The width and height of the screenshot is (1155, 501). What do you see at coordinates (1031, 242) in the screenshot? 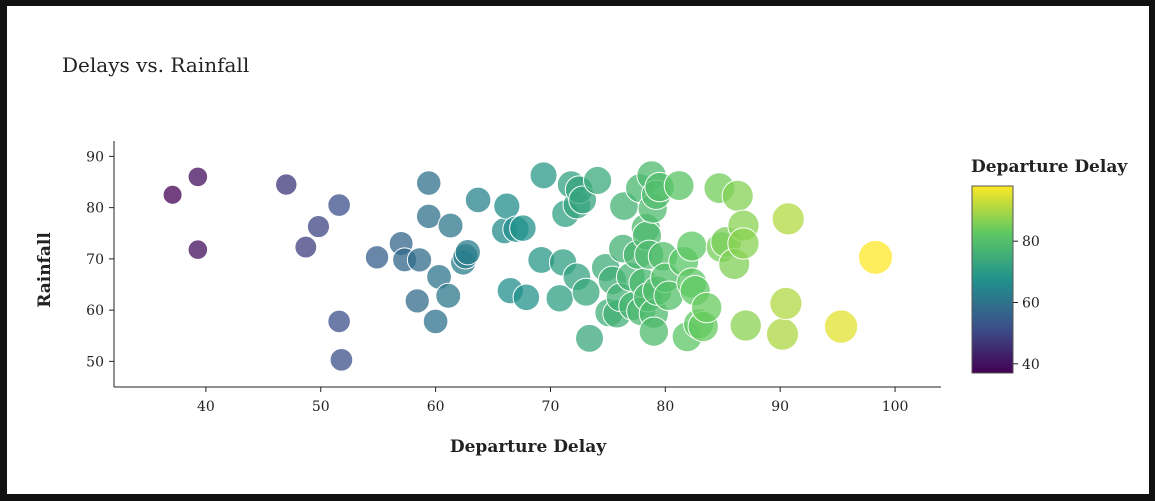
I see `colorbar-tick-label: 80` at bounding box center [1031, 242].